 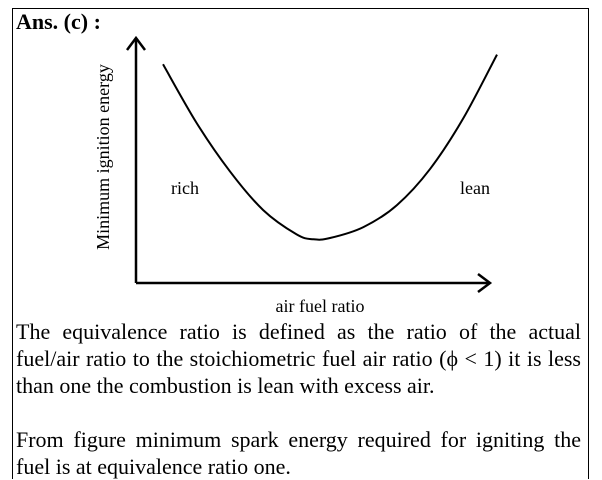 I want to click on lean-label: lean, so click(x=475, y=188).